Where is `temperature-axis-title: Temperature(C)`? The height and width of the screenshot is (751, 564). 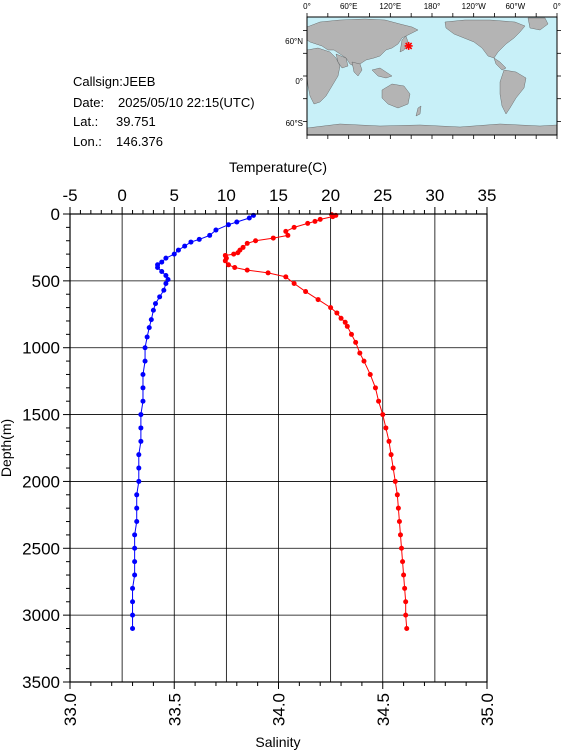 temperature-axis-title: Temperature(C) is located at coordinates (278, 167).